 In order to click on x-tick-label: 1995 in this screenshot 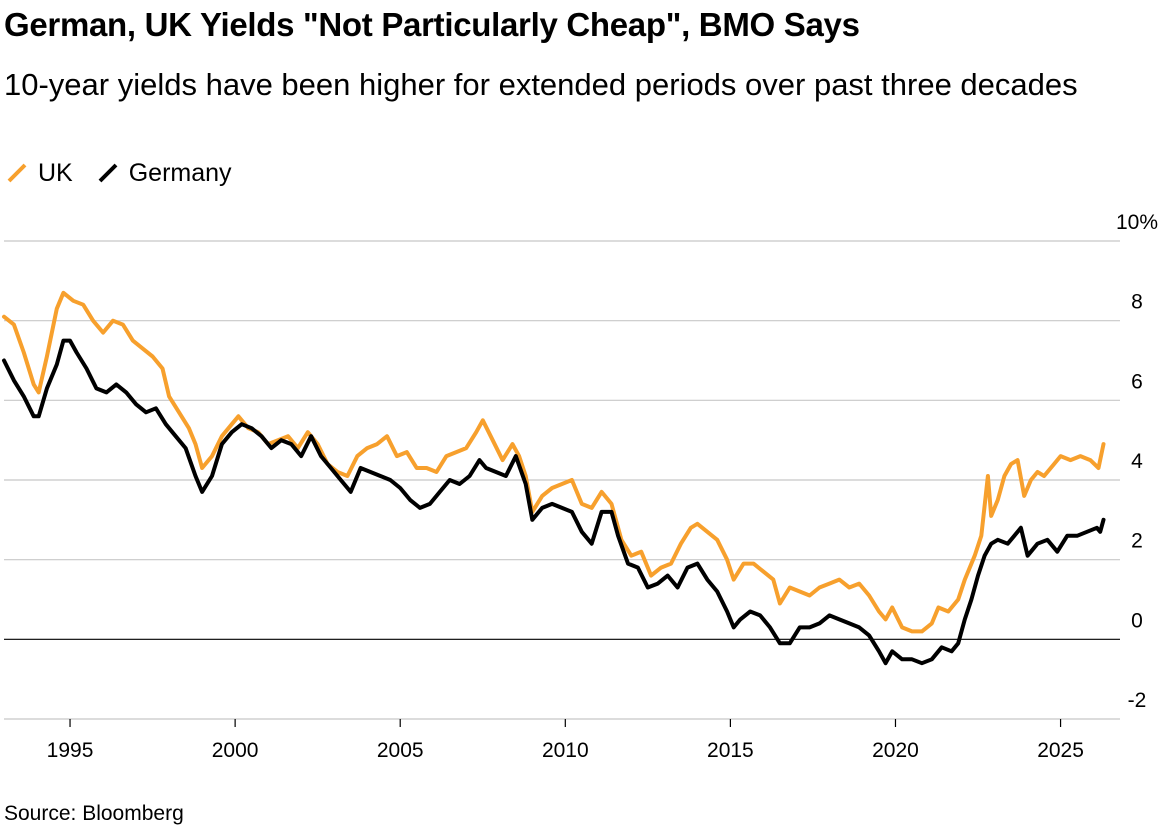, I will do `click(70, 750)`.